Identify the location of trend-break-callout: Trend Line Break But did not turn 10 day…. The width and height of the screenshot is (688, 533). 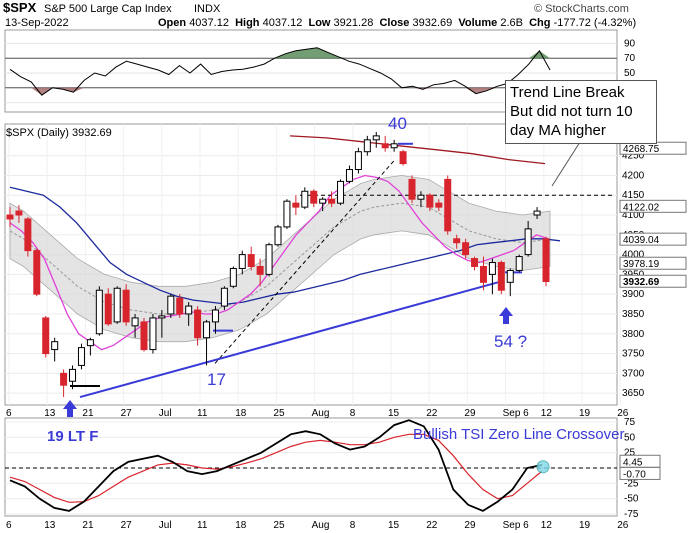
(581, 112).